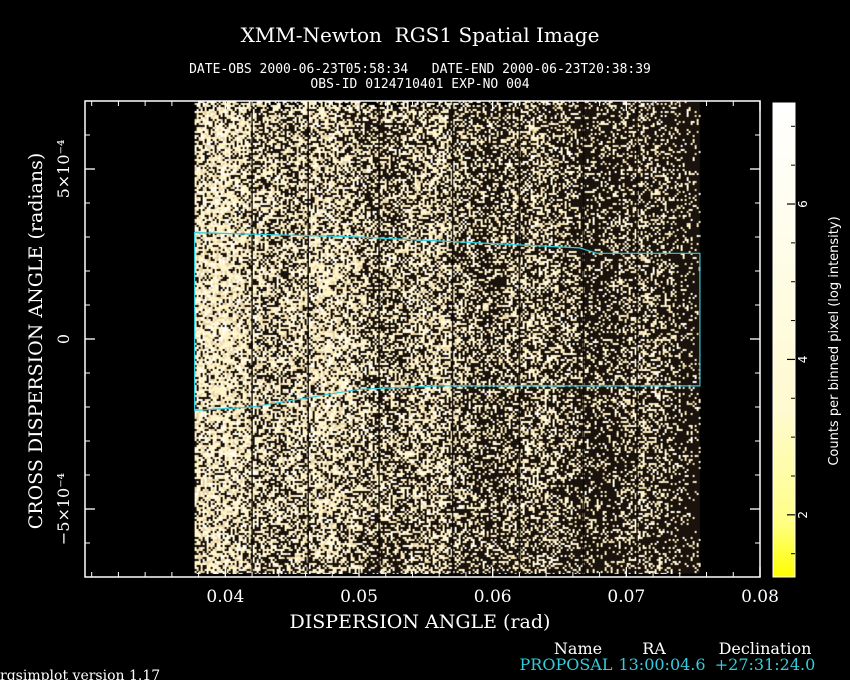  What do you see at coordinates (760, 597) in the screenshot?
I see `x-tick-label: 0.08` at bounding box center [760, 597].